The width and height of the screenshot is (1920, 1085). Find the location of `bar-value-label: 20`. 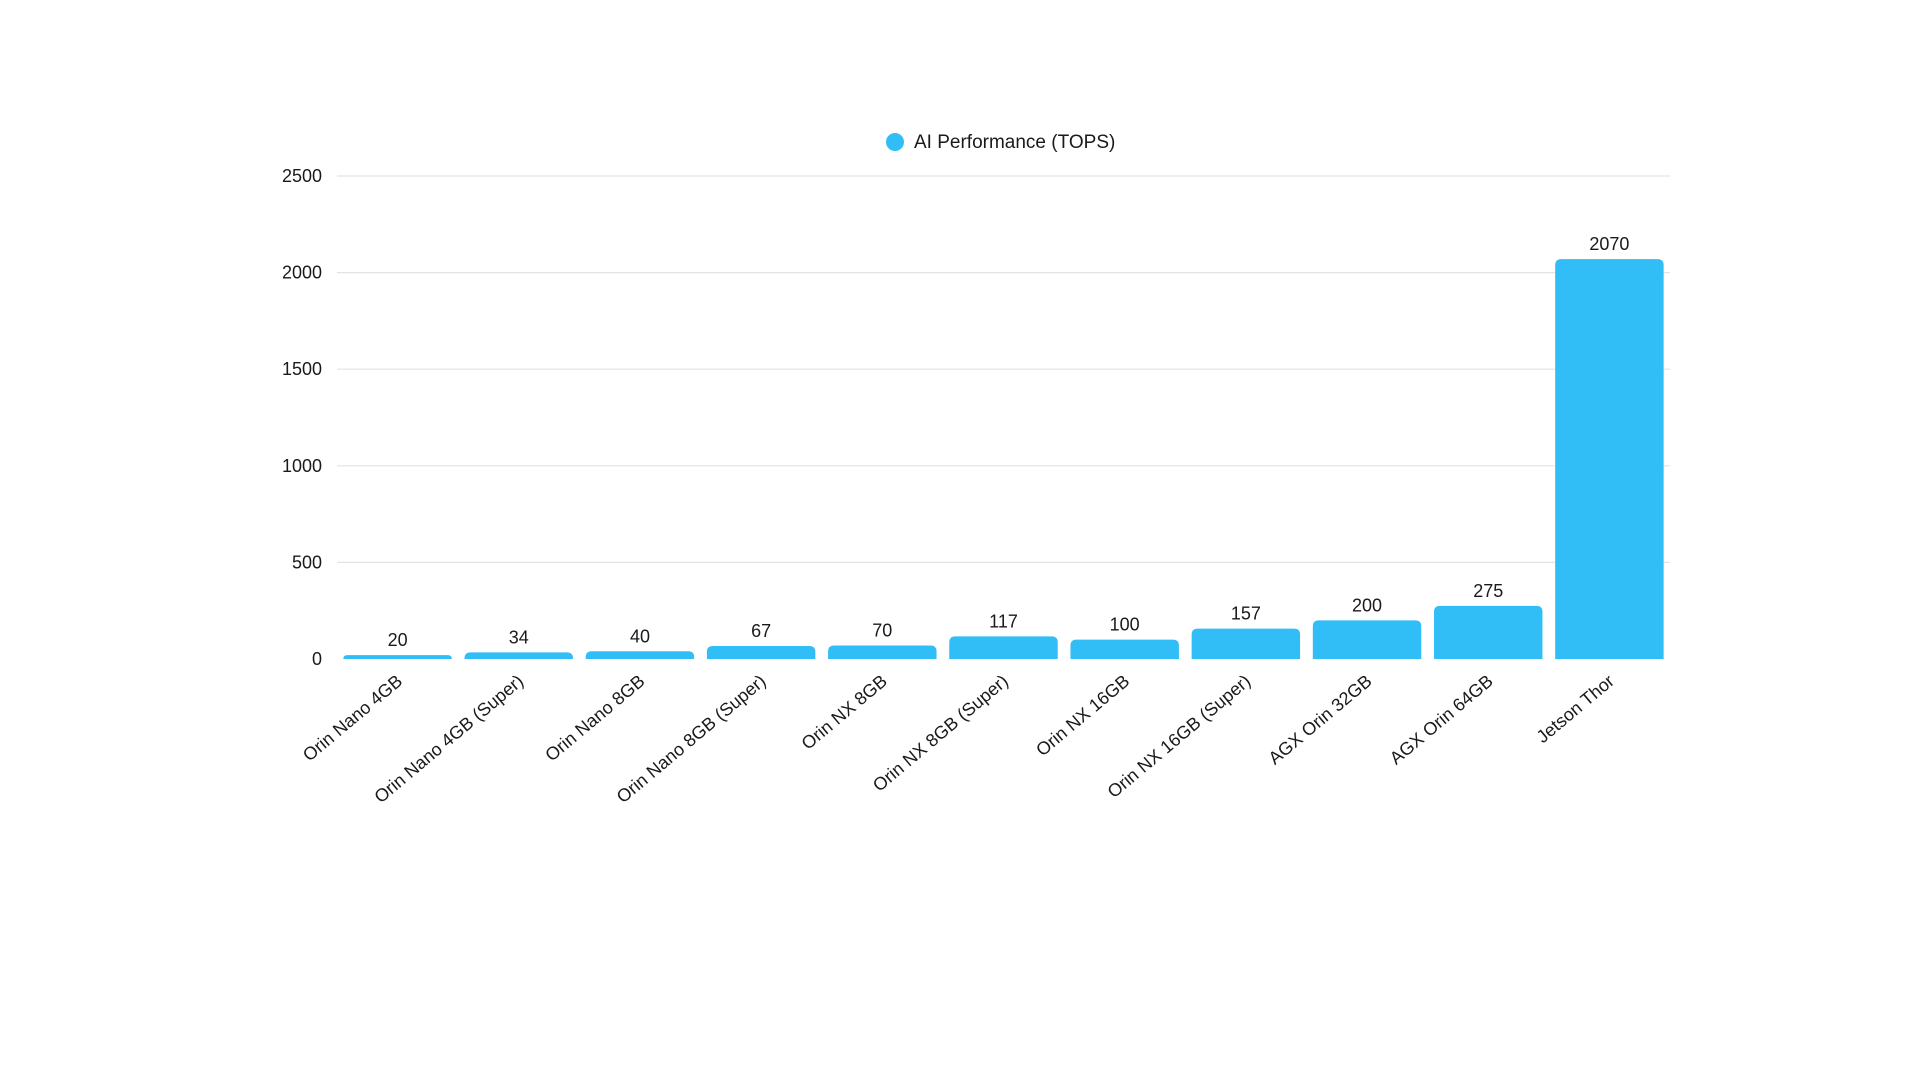

bar-value-label: 20 is located at coordinates (398, 640).